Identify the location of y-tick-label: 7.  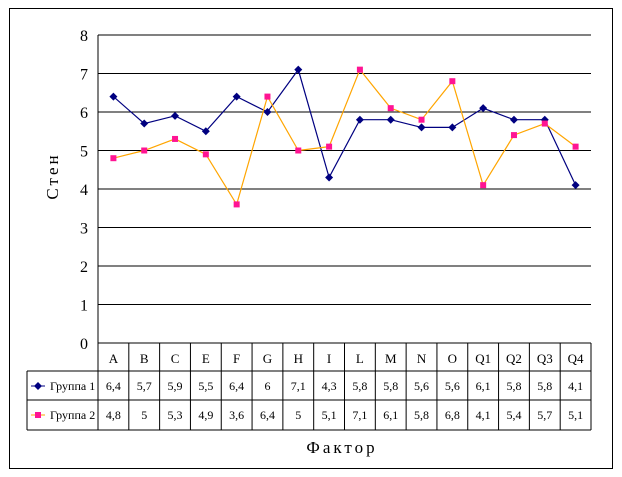
(84, 75).